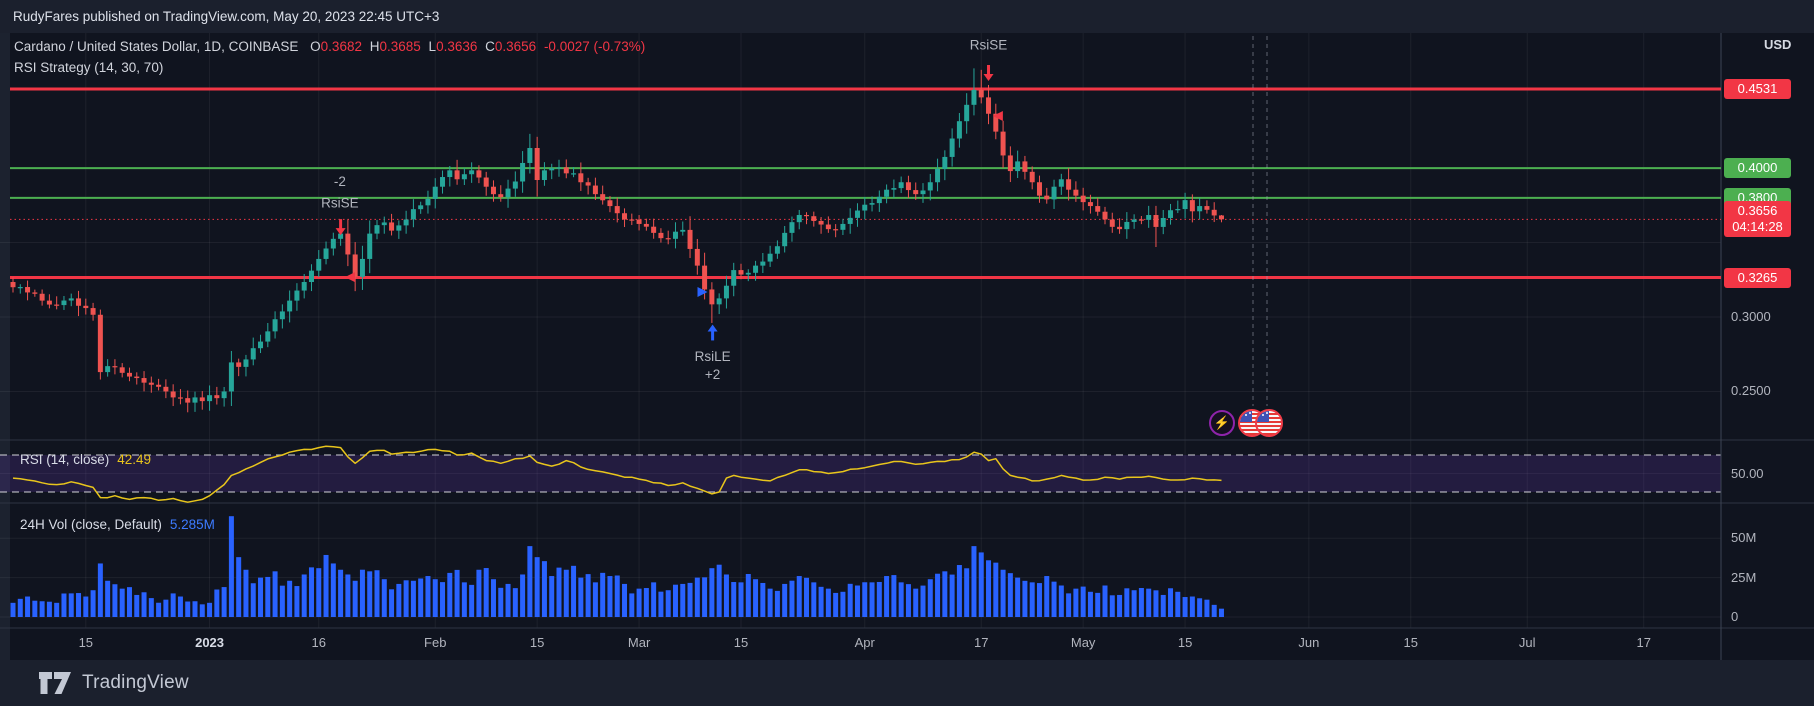 This screenshot has width=1814, height=706. I want to click on ohlc-close-label: C, so click(490, 46).